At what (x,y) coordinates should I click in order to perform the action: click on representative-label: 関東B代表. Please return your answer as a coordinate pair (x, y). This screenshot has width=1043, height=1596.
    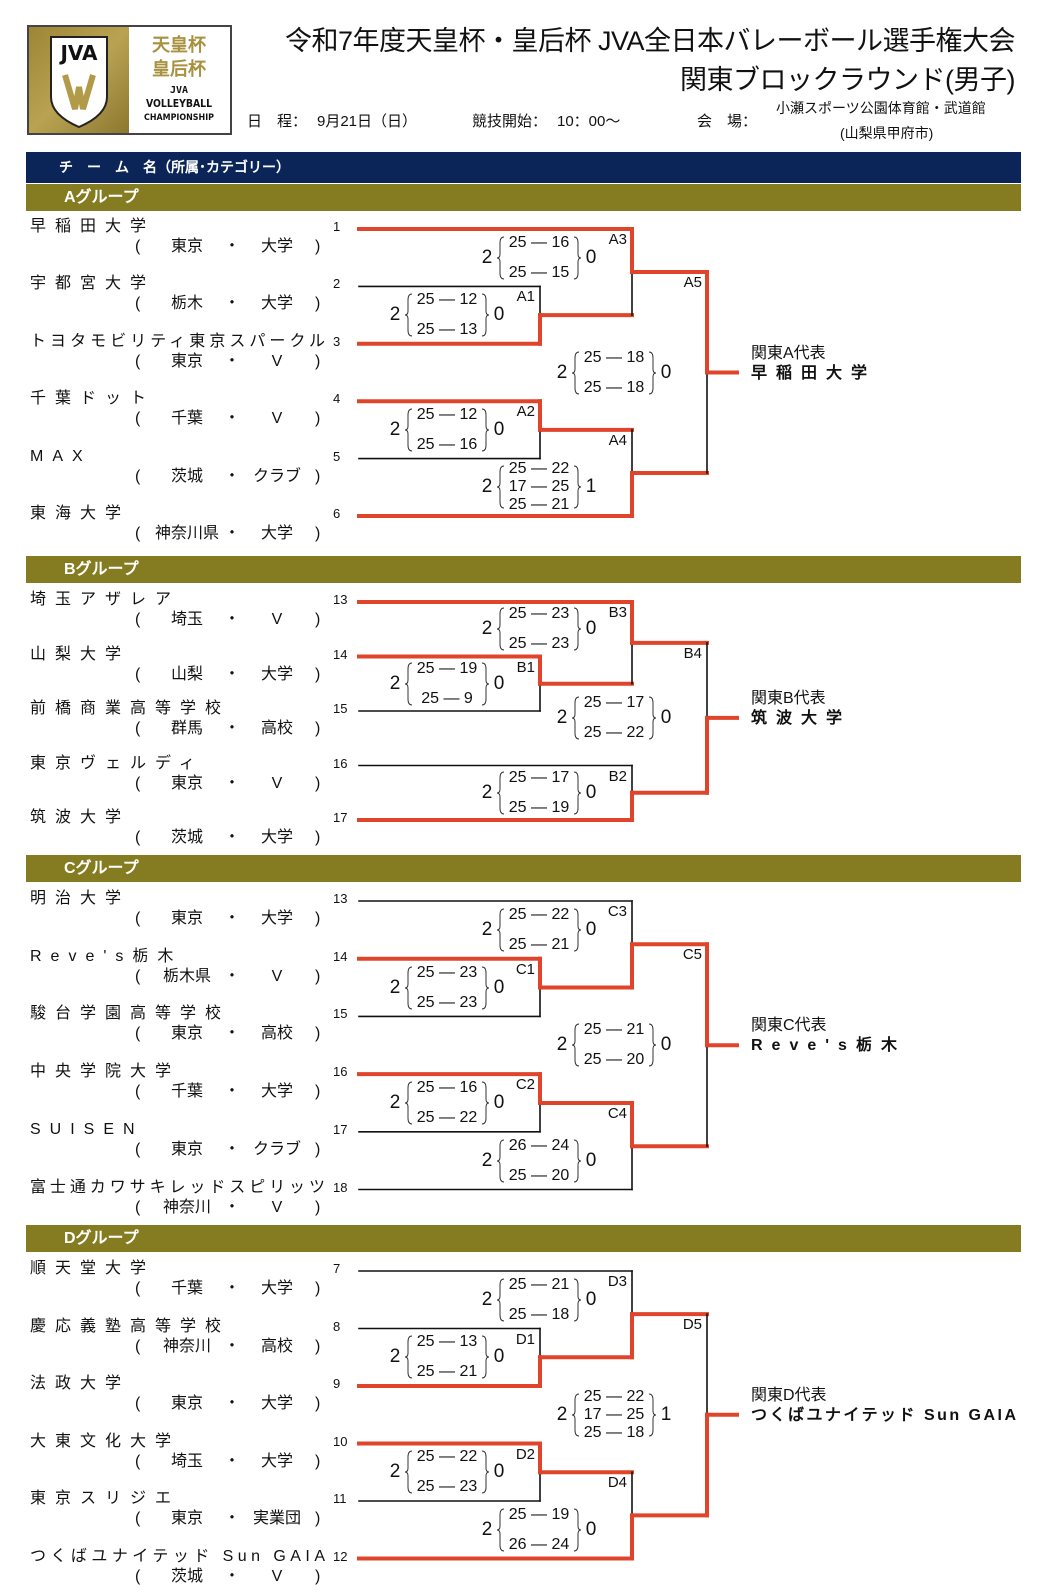
    Looking at the image, I should click on (788, 698).